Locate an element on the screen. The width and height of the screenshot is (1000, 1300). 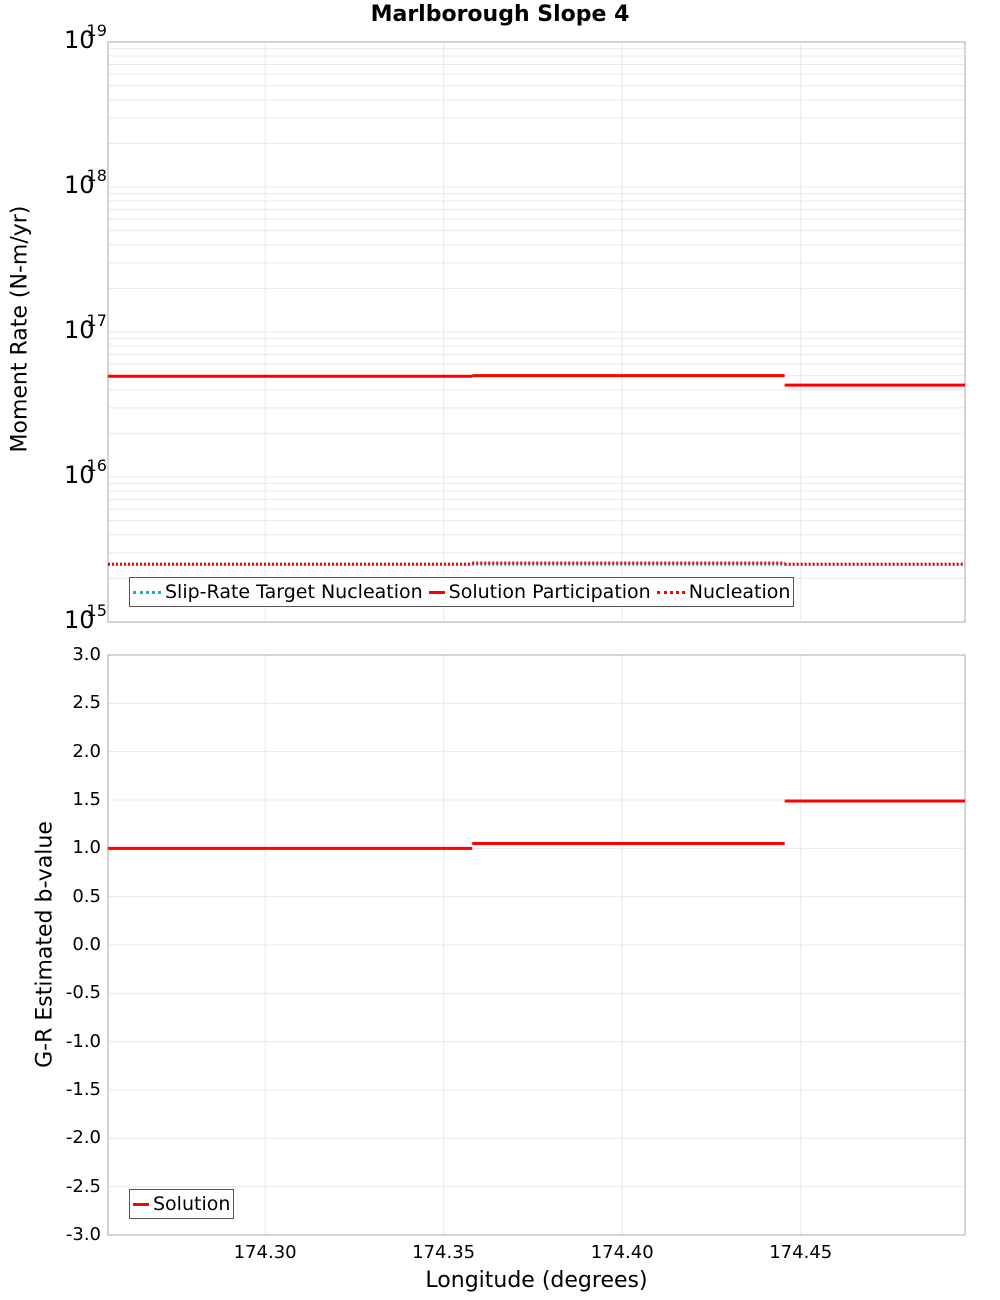
y-tick-label: -2.5 is located at coordinates (83, 1186).